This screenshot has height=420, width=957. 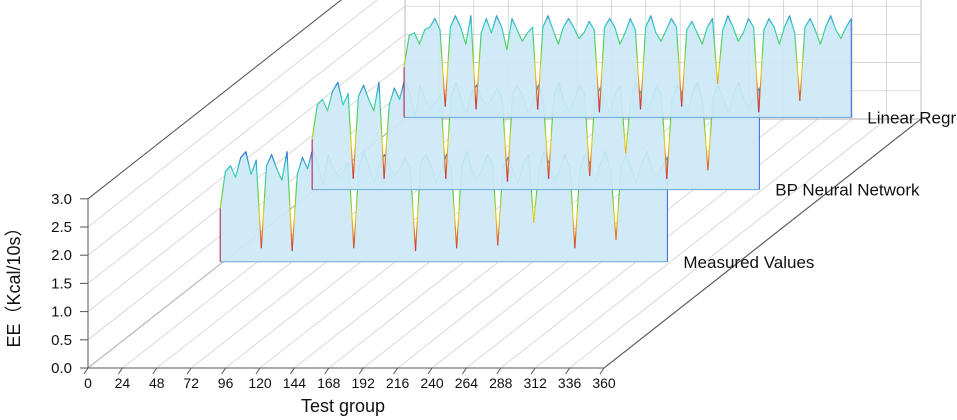 What do you see at coordinates (61, 312) in the screenshot?
I see `y-tick-label: 1.0` at bounding box center [61, 312].